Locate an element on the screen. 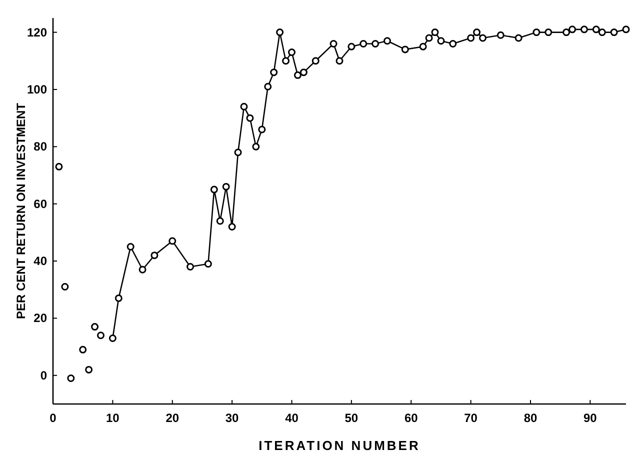 This screenshot has height=470, width=642. y-tick-label: 20 is located at coordinates (41, 318).